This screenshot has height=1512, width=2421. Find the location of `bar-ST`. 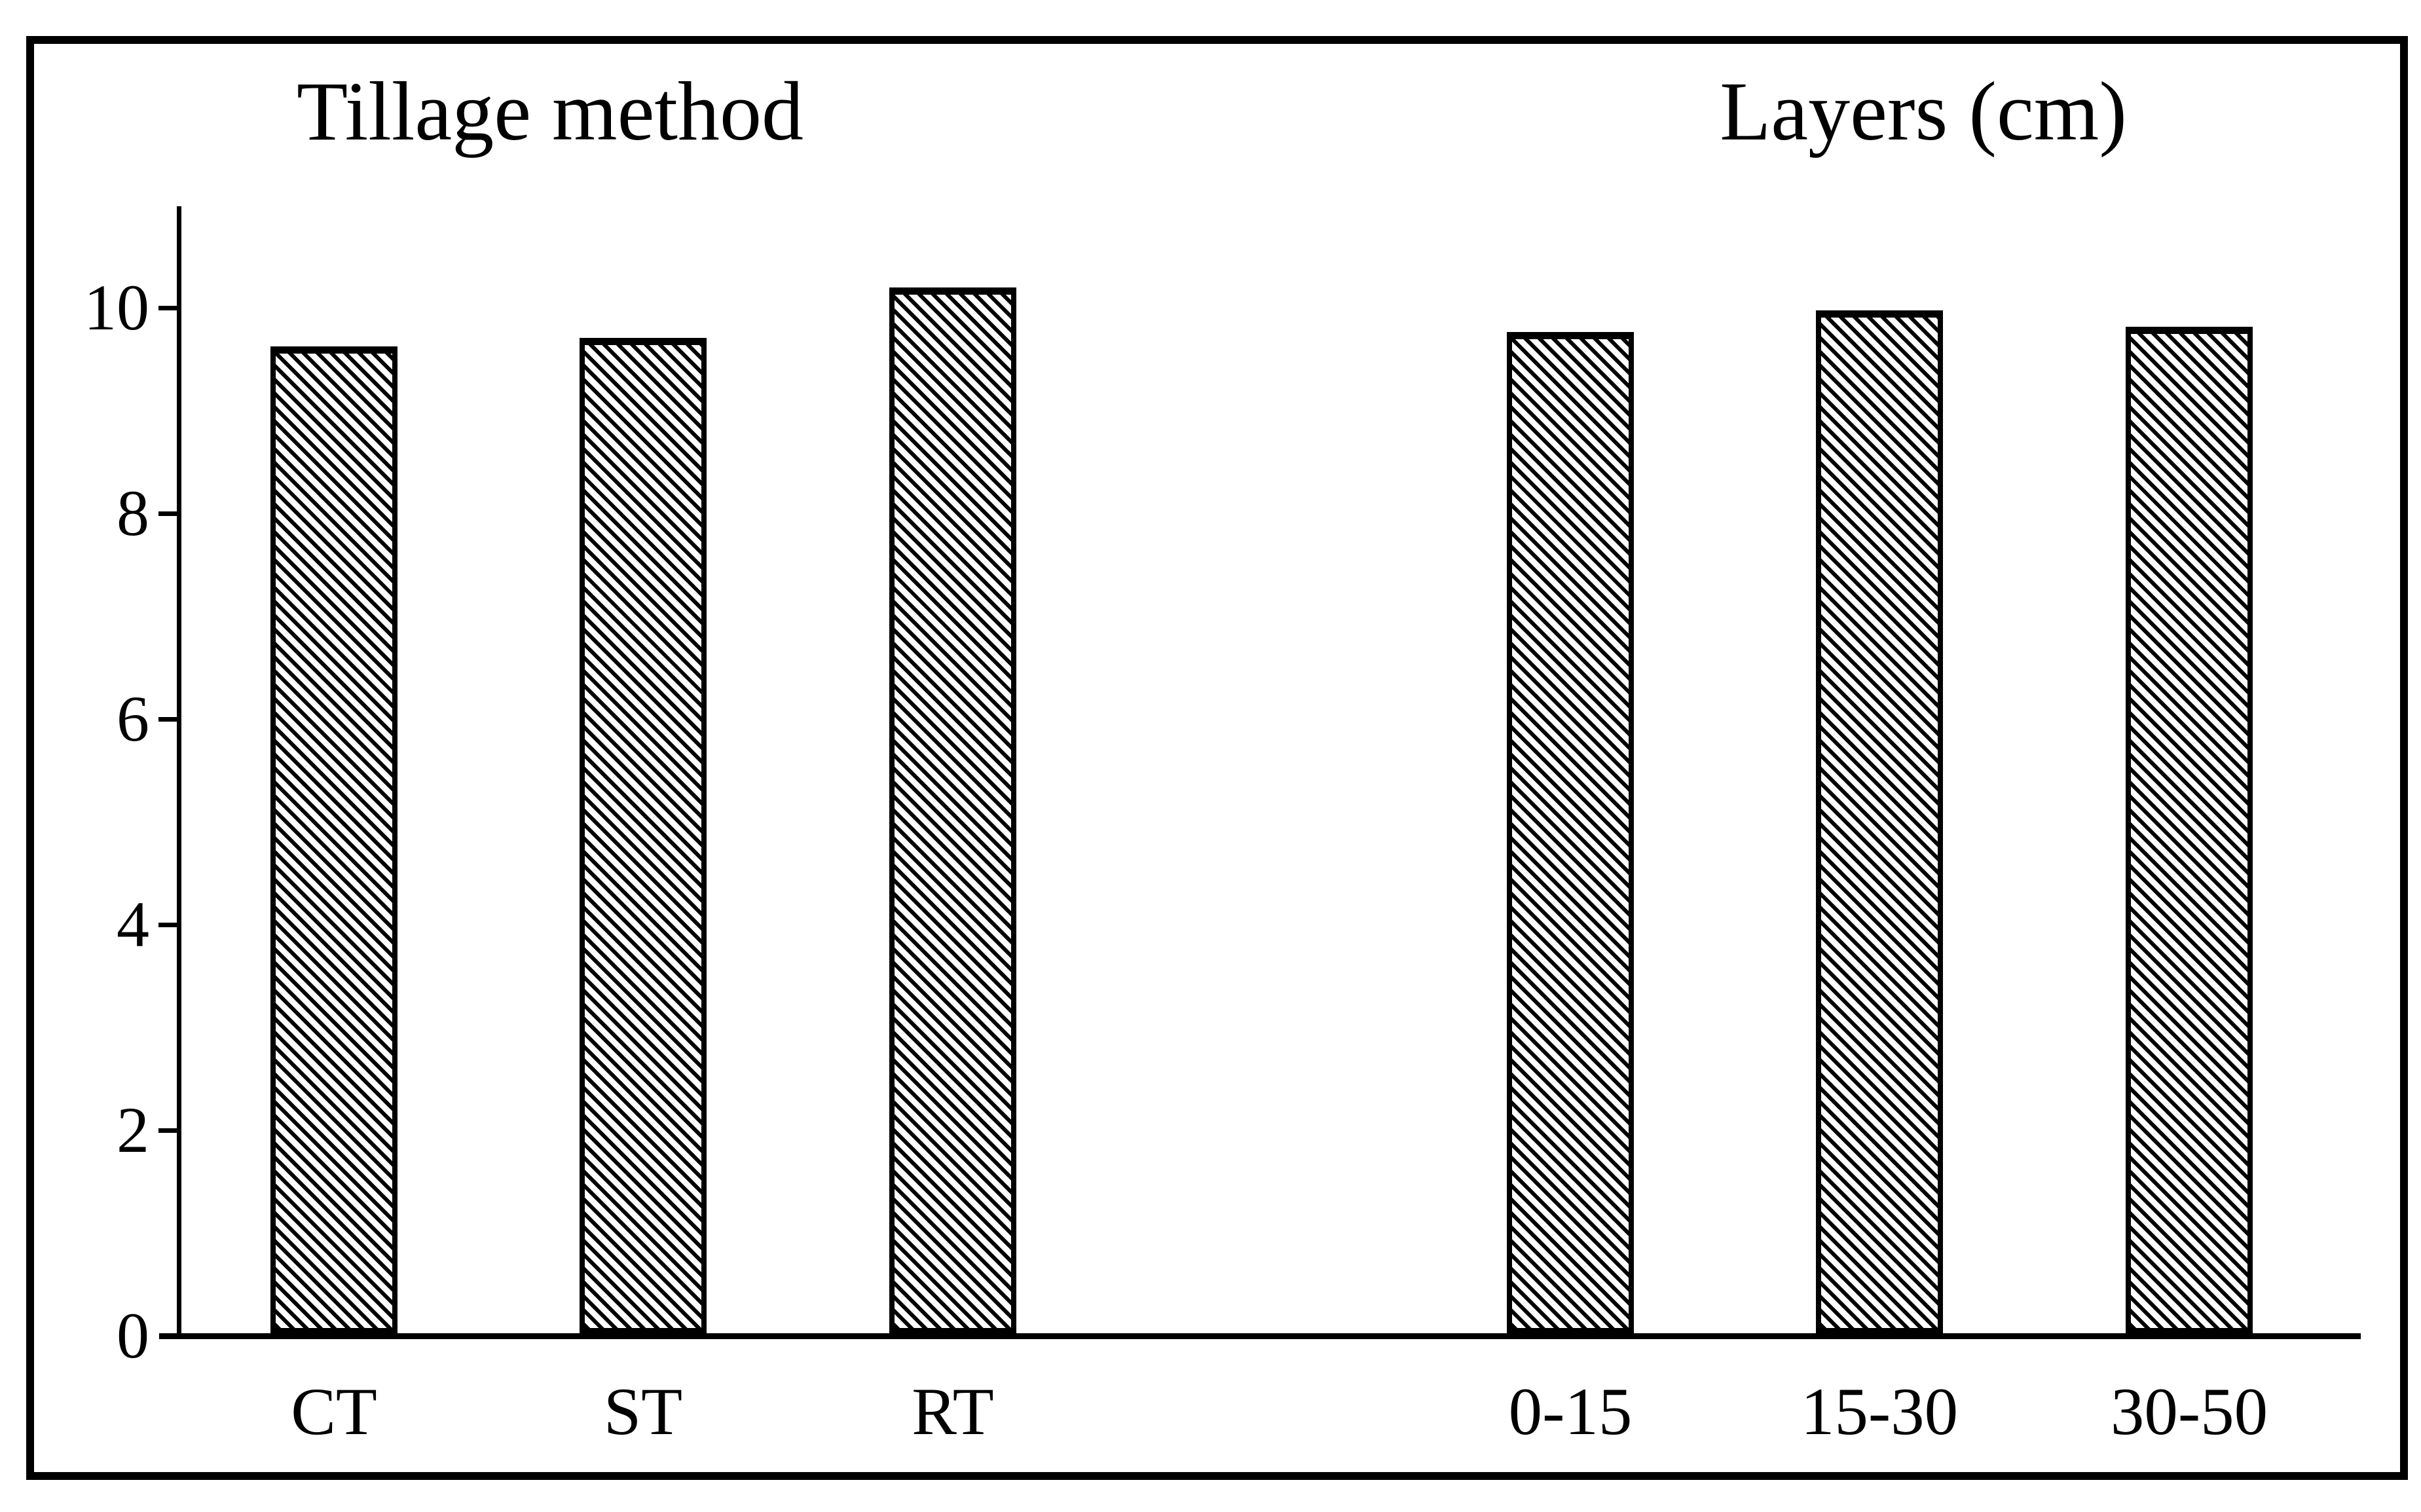

bar-ST is located at coordinates (643, 835).